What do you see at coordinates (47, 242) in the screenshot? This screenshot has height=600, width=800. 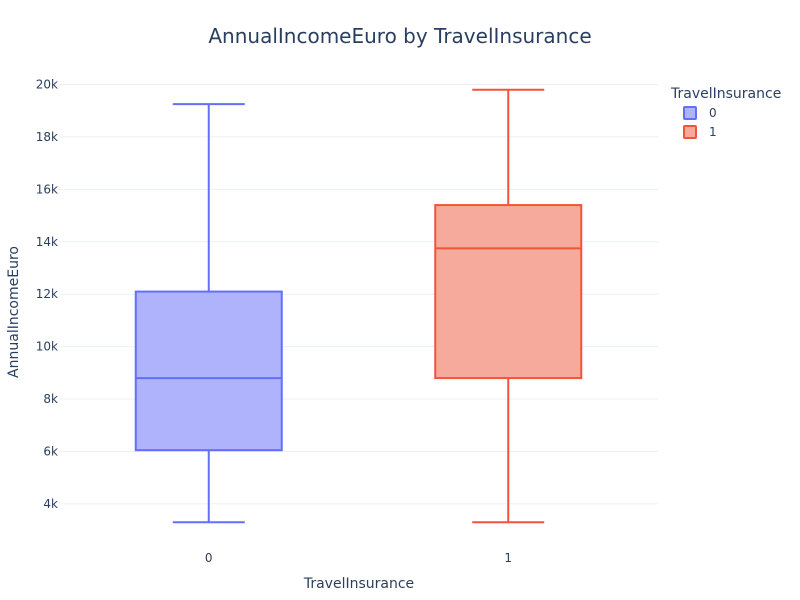 I see `y-tick-label: 14k` at bounding box center [47, 242].